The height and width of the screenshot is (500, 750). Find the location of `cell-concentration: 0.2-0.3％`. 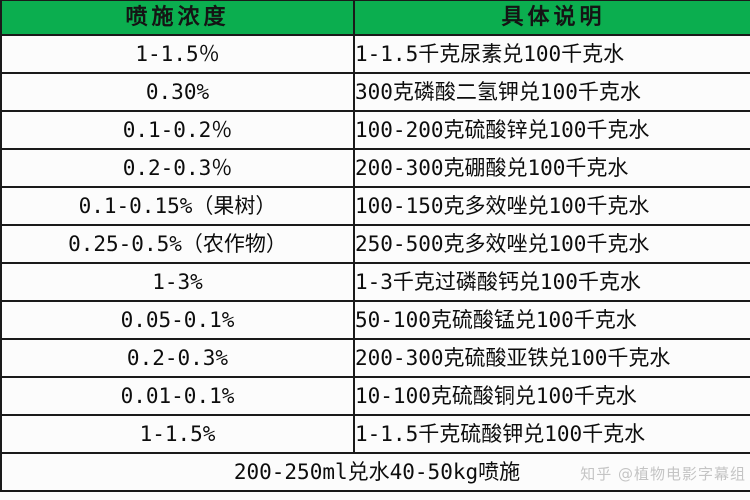

cell-concentration: 0.2-0.3％ is located at coordinates (177, 168).